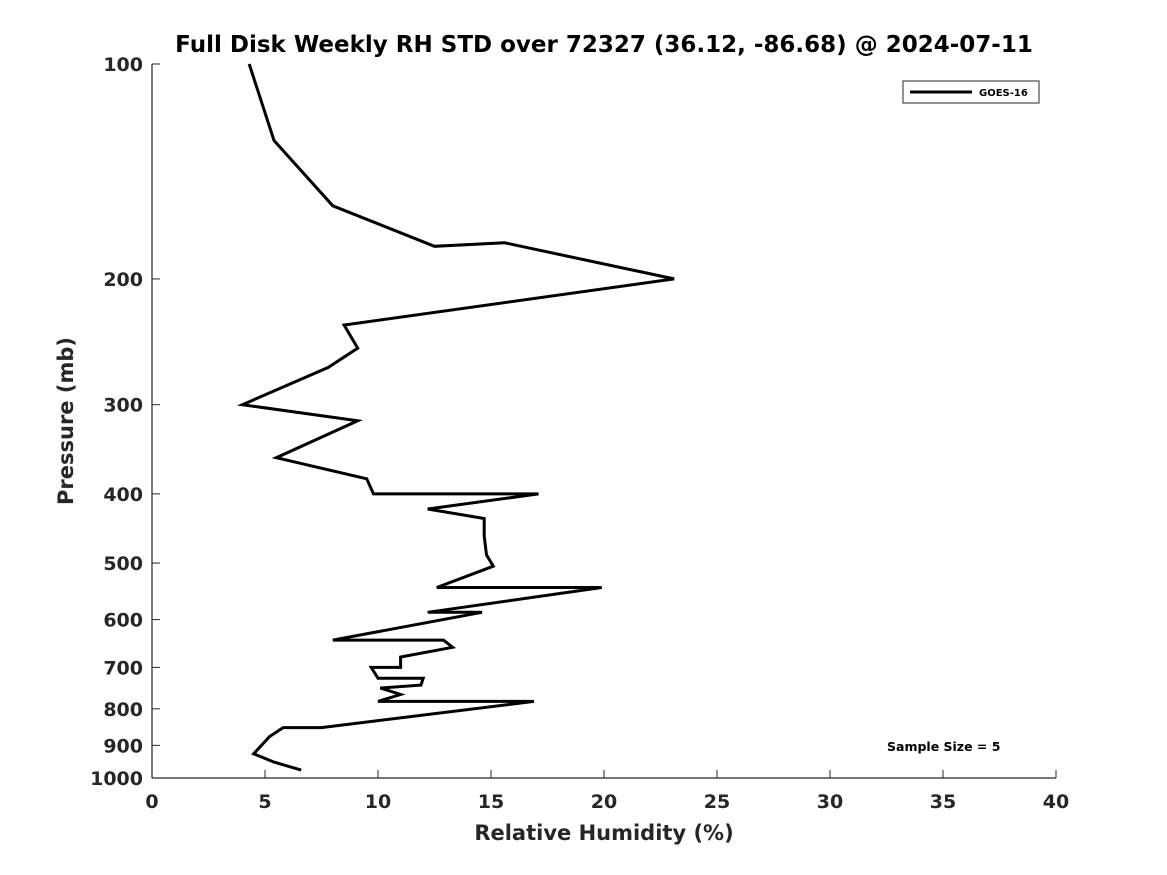 The width and height of the screenshot is (1167, 875). I want to click on legend: GOES-16, so click(971, 92).